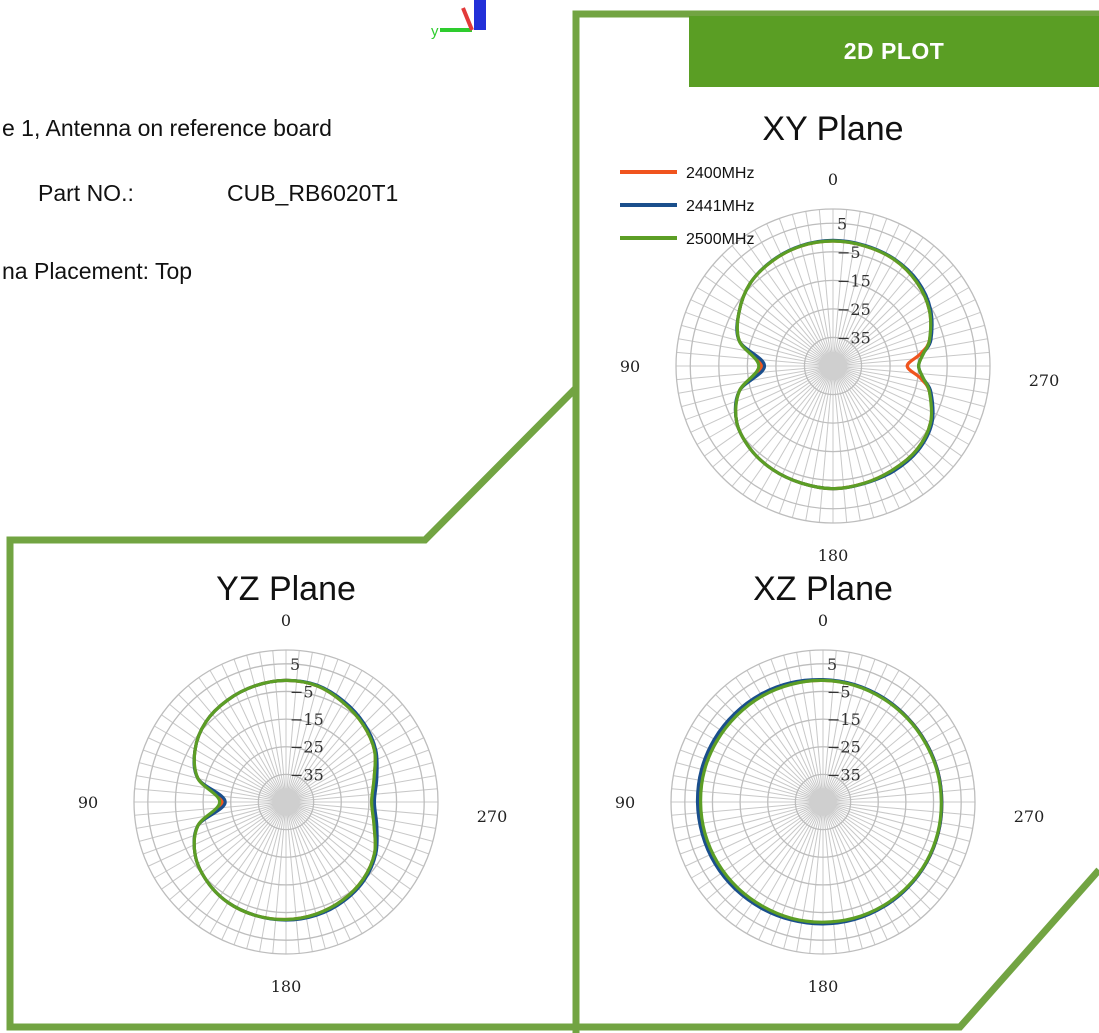 The width and height of the screenshot is (1099, 1033). Describe the element at coordinates (832, 129) in the screenshot. I see `plane-title: XY Plane` at that location.